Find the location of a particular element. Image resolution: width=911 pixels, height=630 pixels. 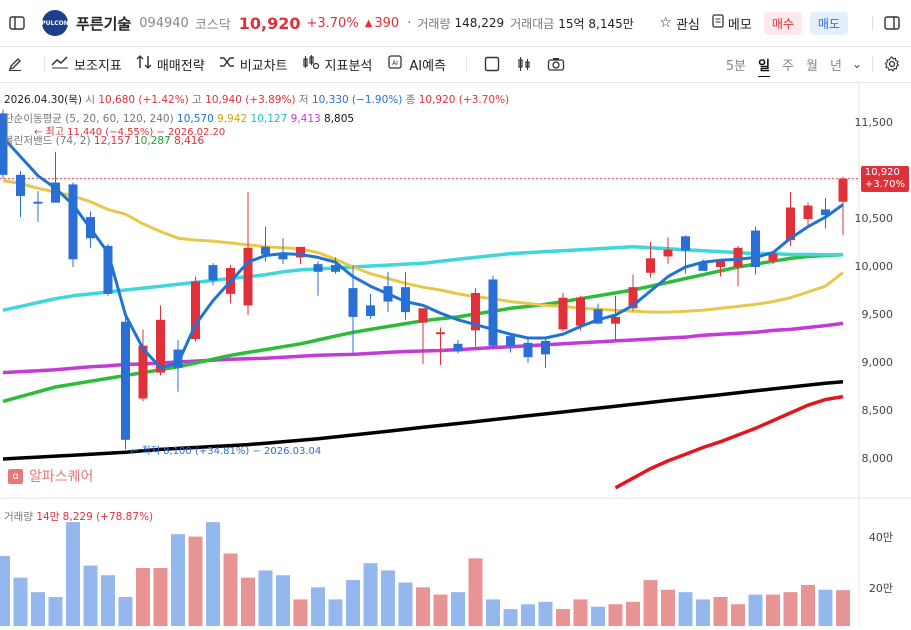

price-tick: 9,000 is located at coordinates (877, 362).